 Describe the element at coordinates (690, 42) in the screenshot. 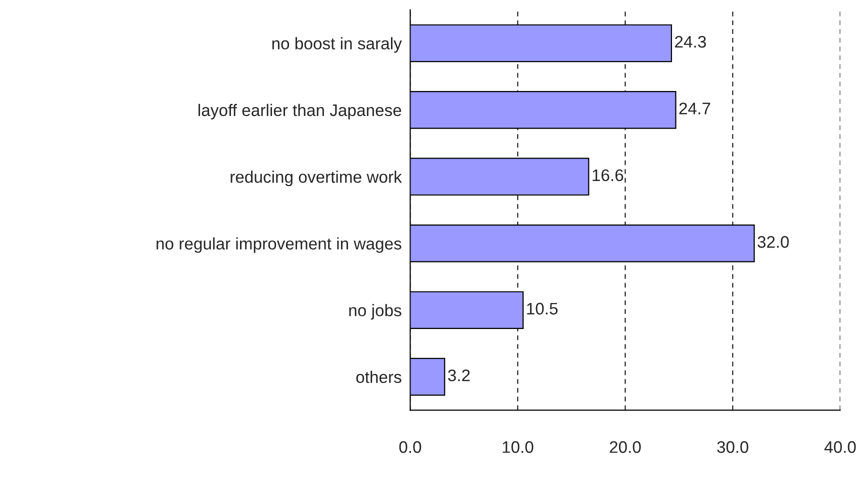

I see `data-label: 24.3` at that location.